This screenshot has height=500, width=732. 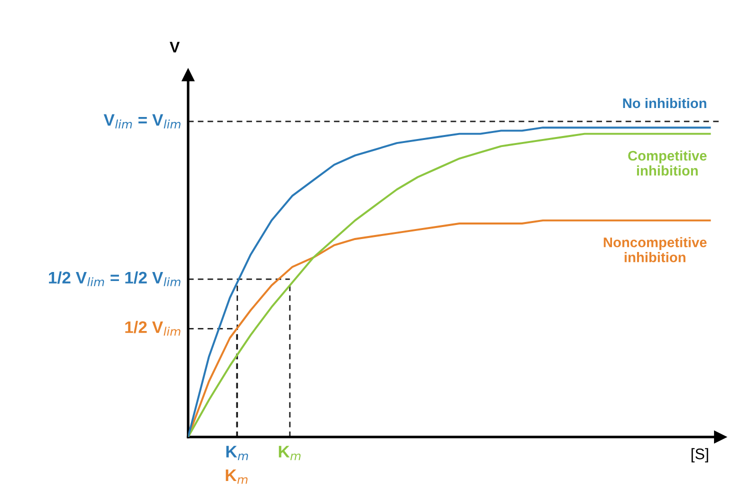 I want to click on series-label: Competitive inhibition, so click(x=667, y=163).